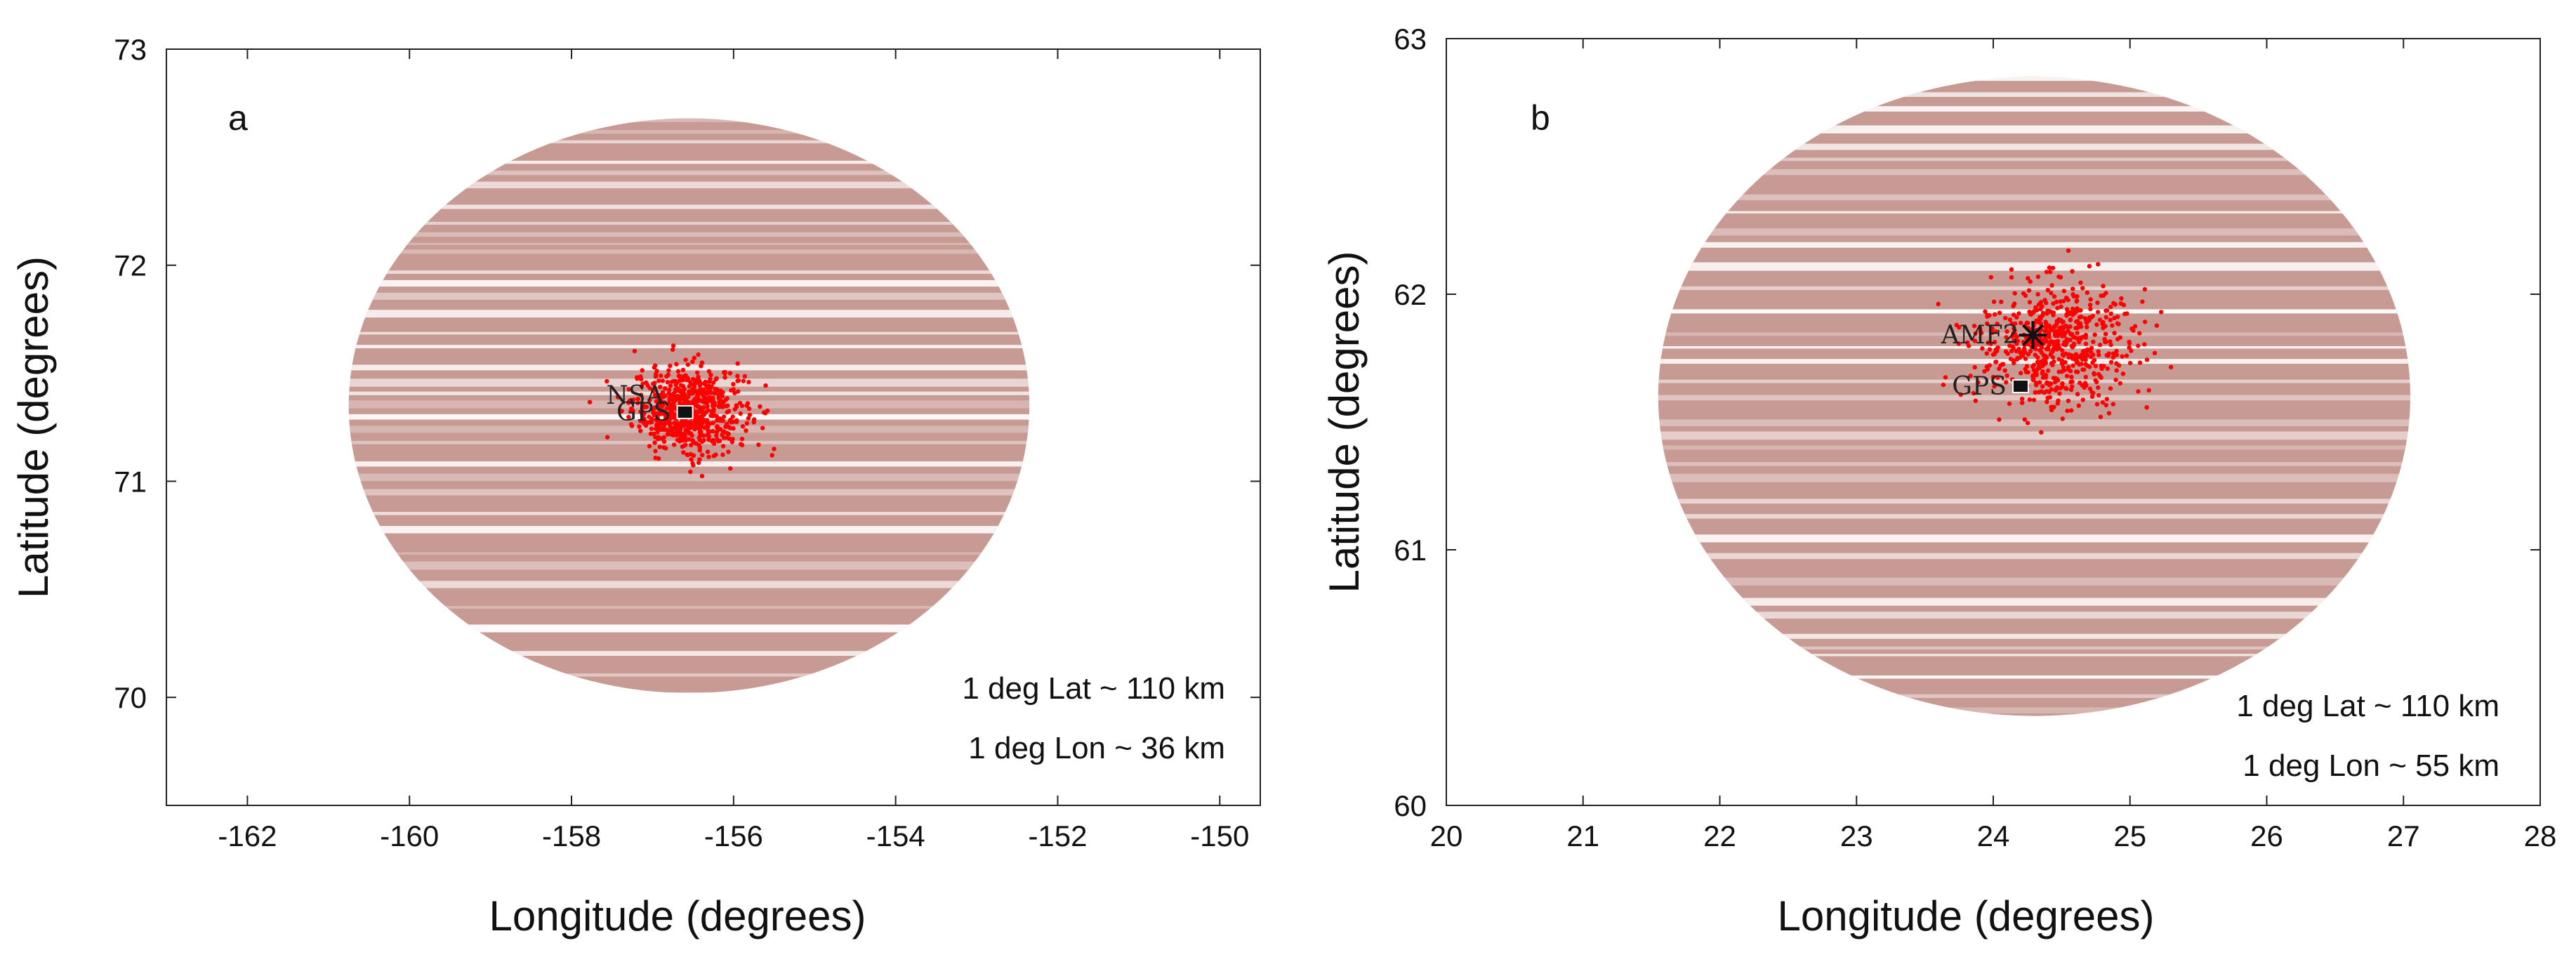 This screenshot has width=2576, height=969. I want to click on scatter-points, so click(682, 411).